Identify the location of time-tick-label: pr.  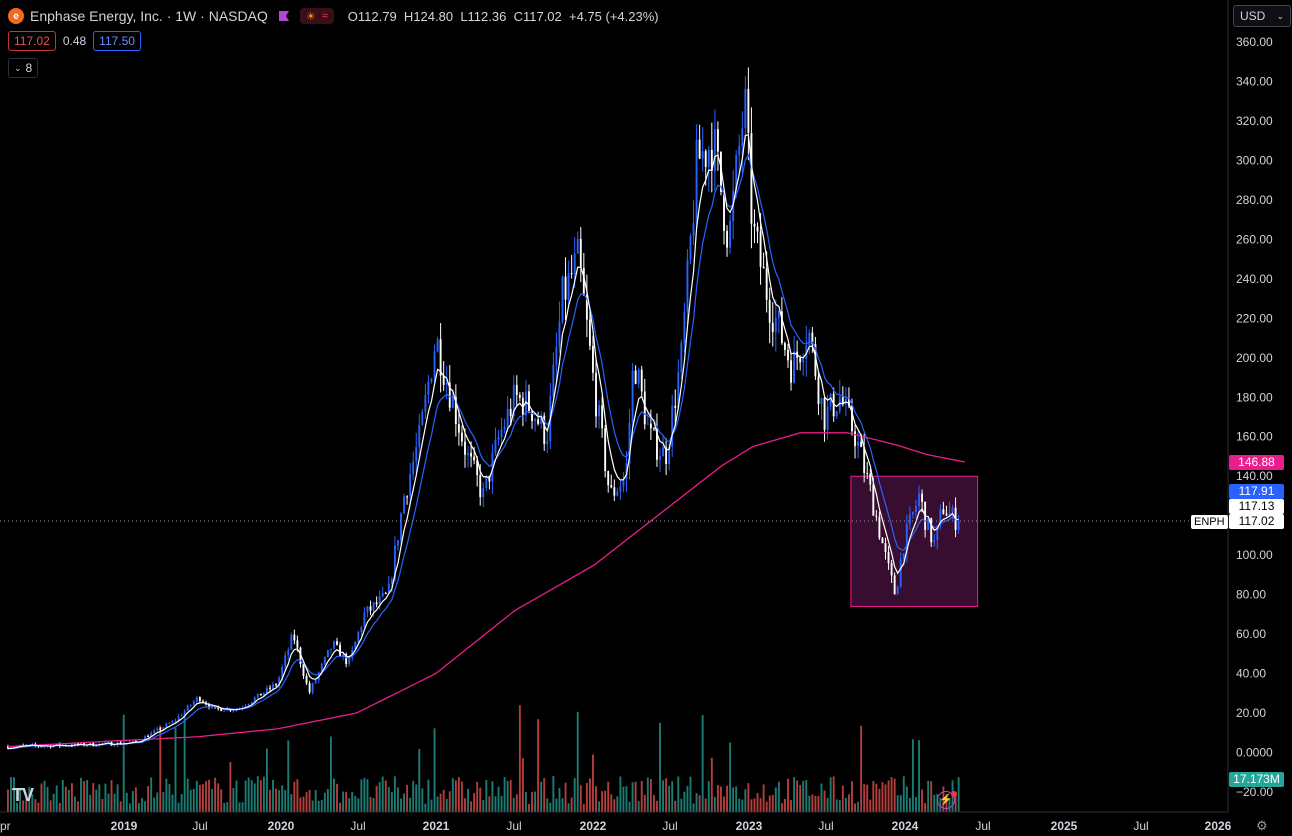
(5, 826).